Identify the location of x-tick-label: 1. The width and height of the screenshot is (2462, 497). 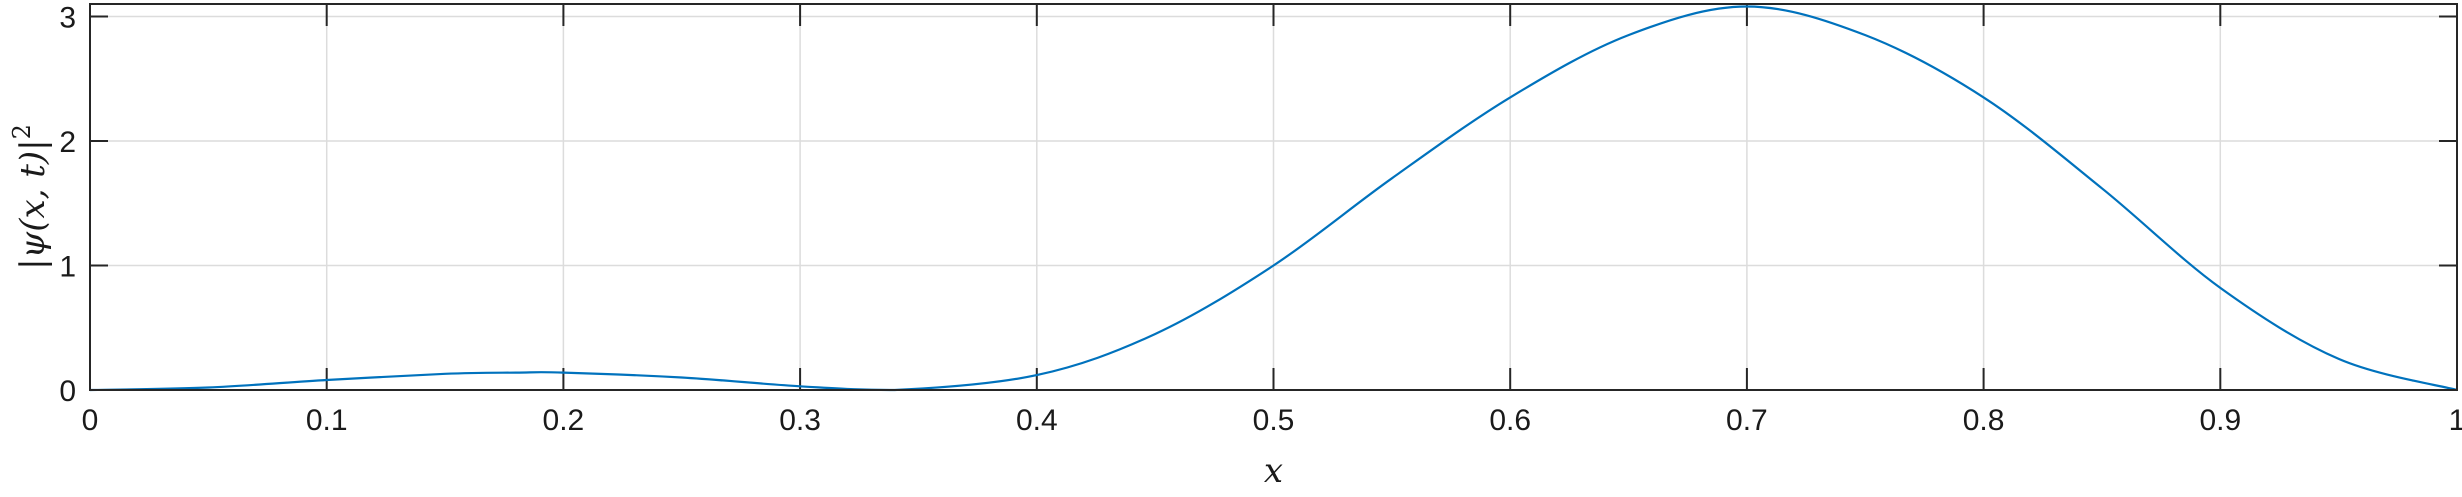
(2455, 420).